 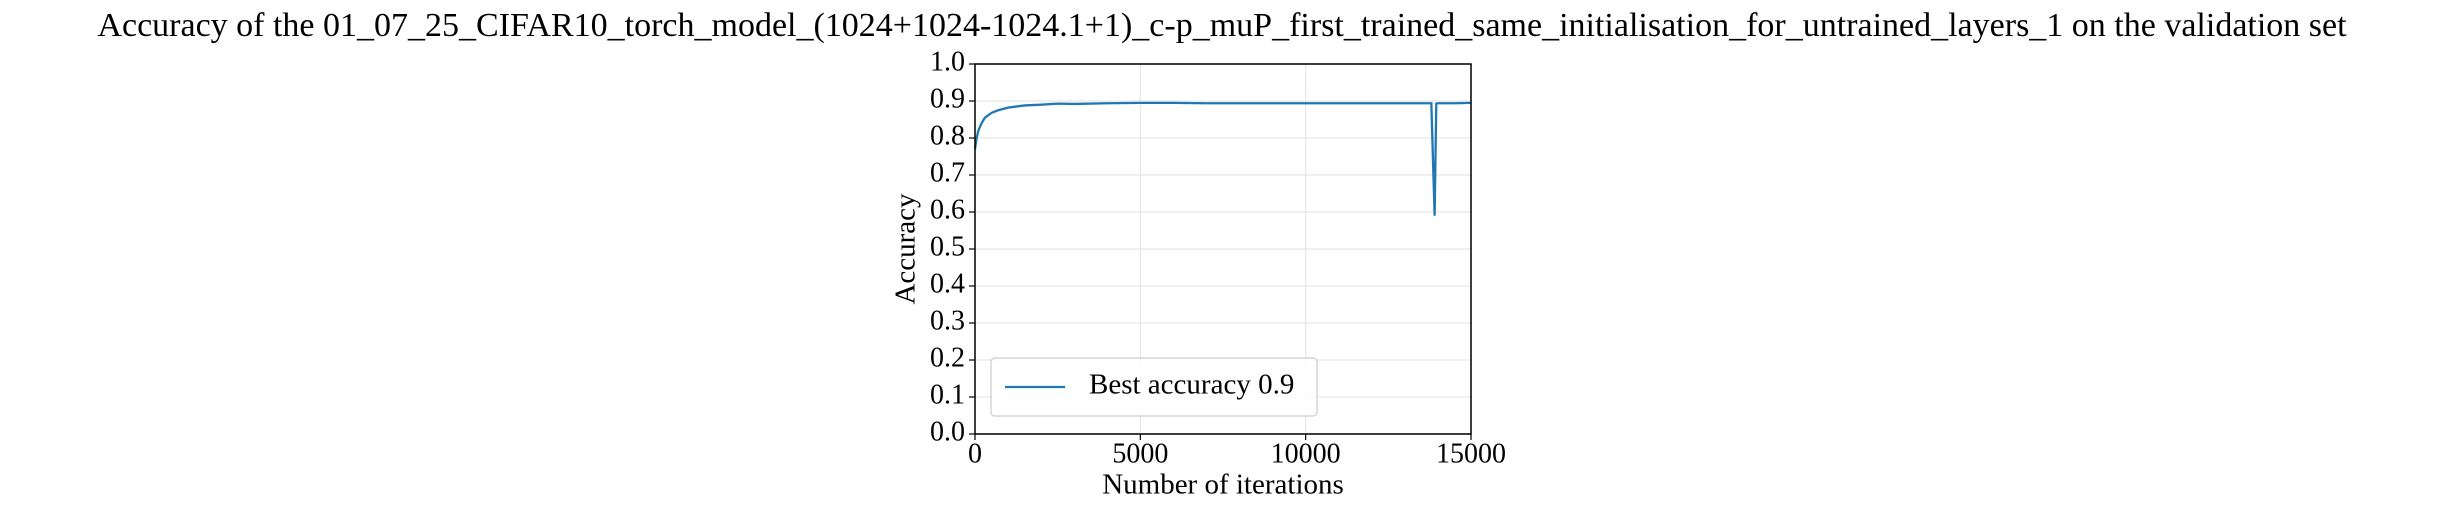 I want to click on y-tick-label: 0.9, so click(x=947, y=98).